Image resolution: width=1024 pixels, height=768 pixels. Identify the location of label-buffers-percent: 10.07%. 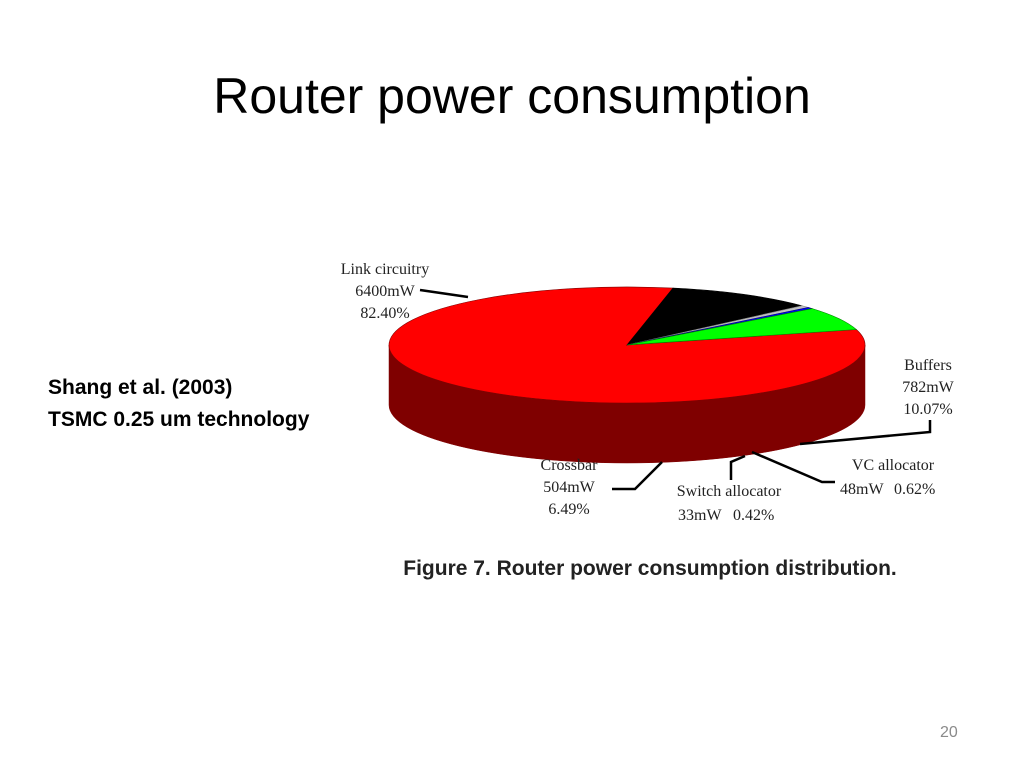
(927, 409).